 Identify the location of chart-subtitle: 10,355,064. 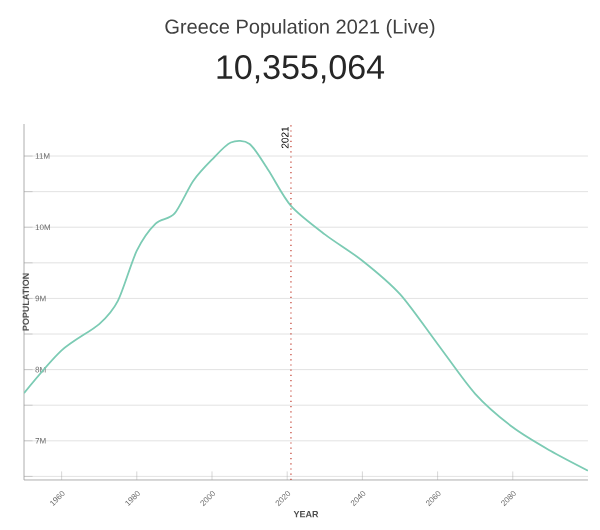
(301, 69).